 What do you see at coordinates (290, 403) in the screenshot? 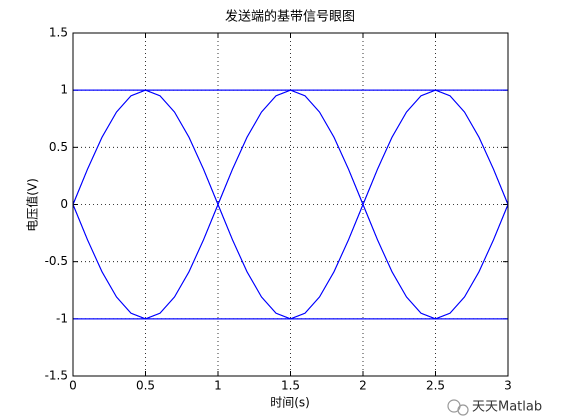
I see `x-axis-label: 时间(s)` at bounding box center [290, 403].